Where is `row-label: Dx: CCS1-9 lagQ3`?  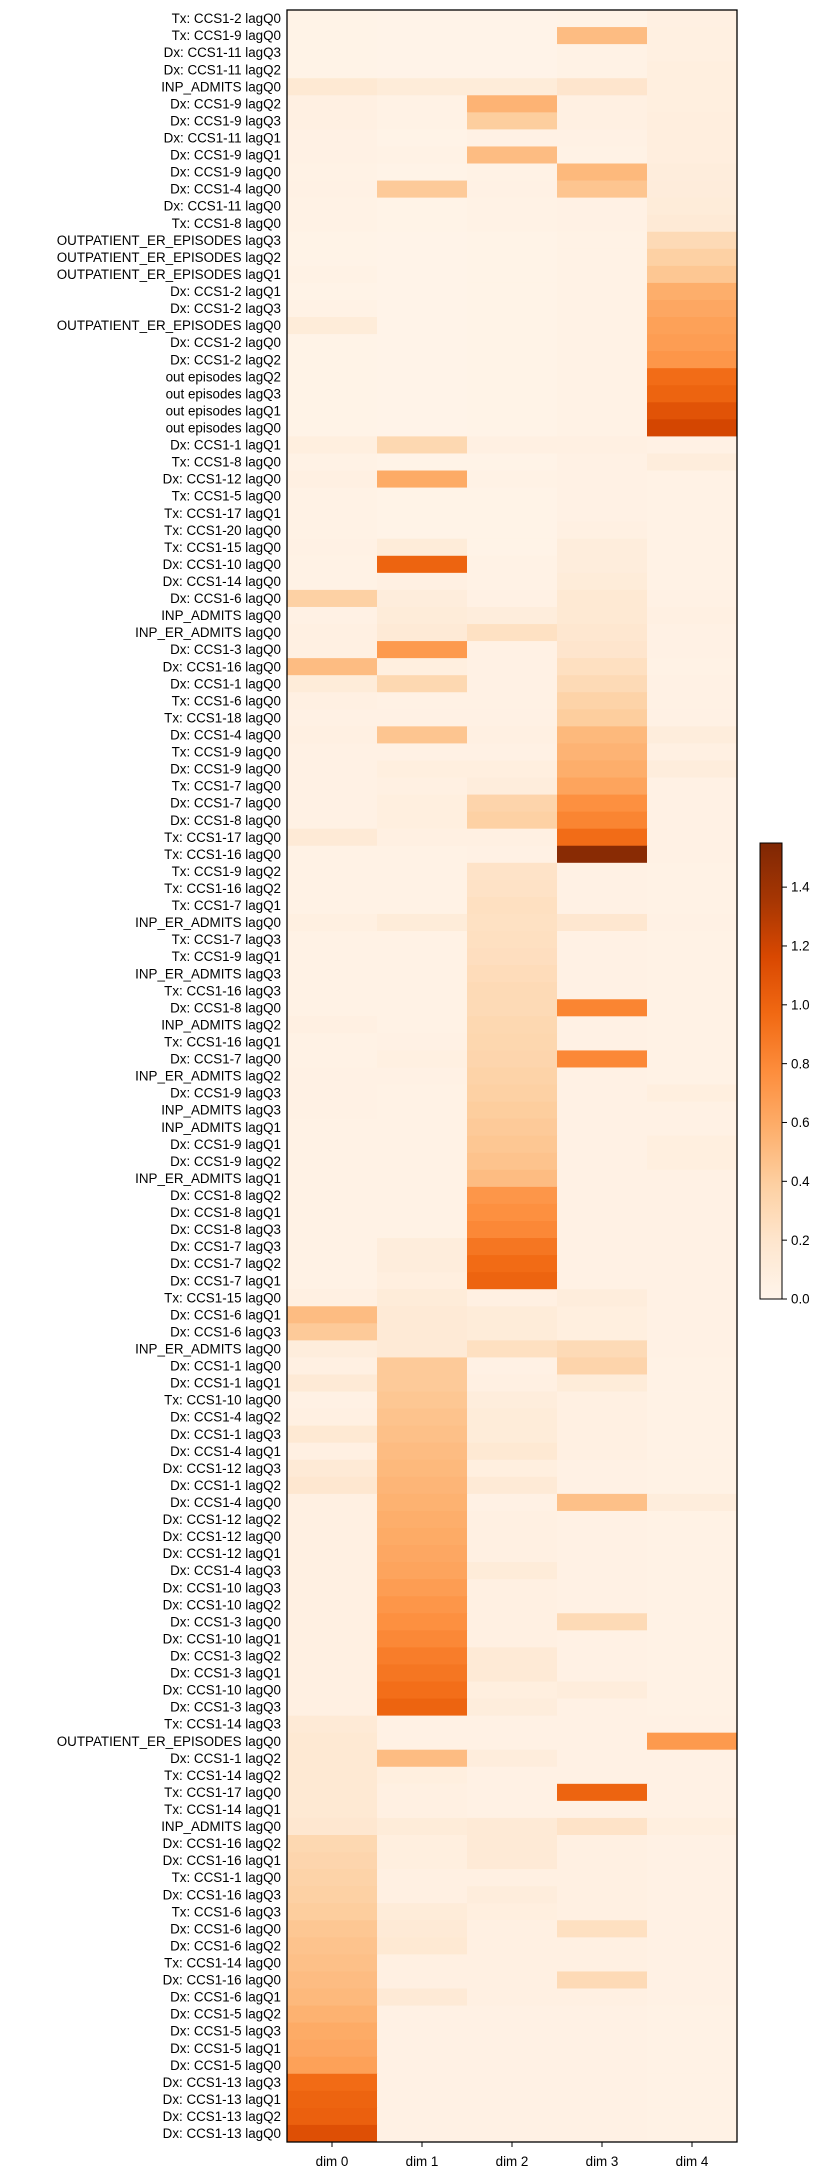 row-label: Dx: CCS1-9 lagQ3 is located at coordinates (225, 120).